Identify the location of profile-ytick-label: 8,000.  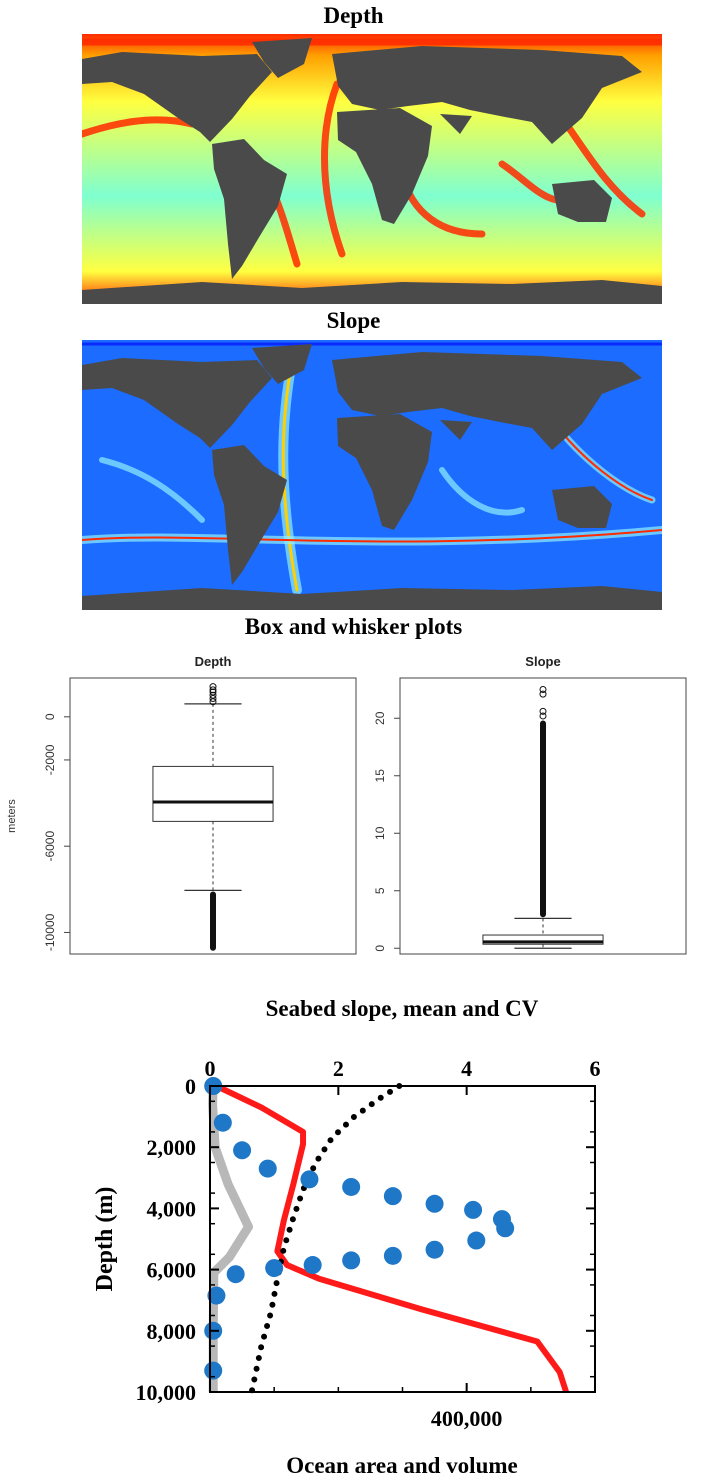
(172, 1331).